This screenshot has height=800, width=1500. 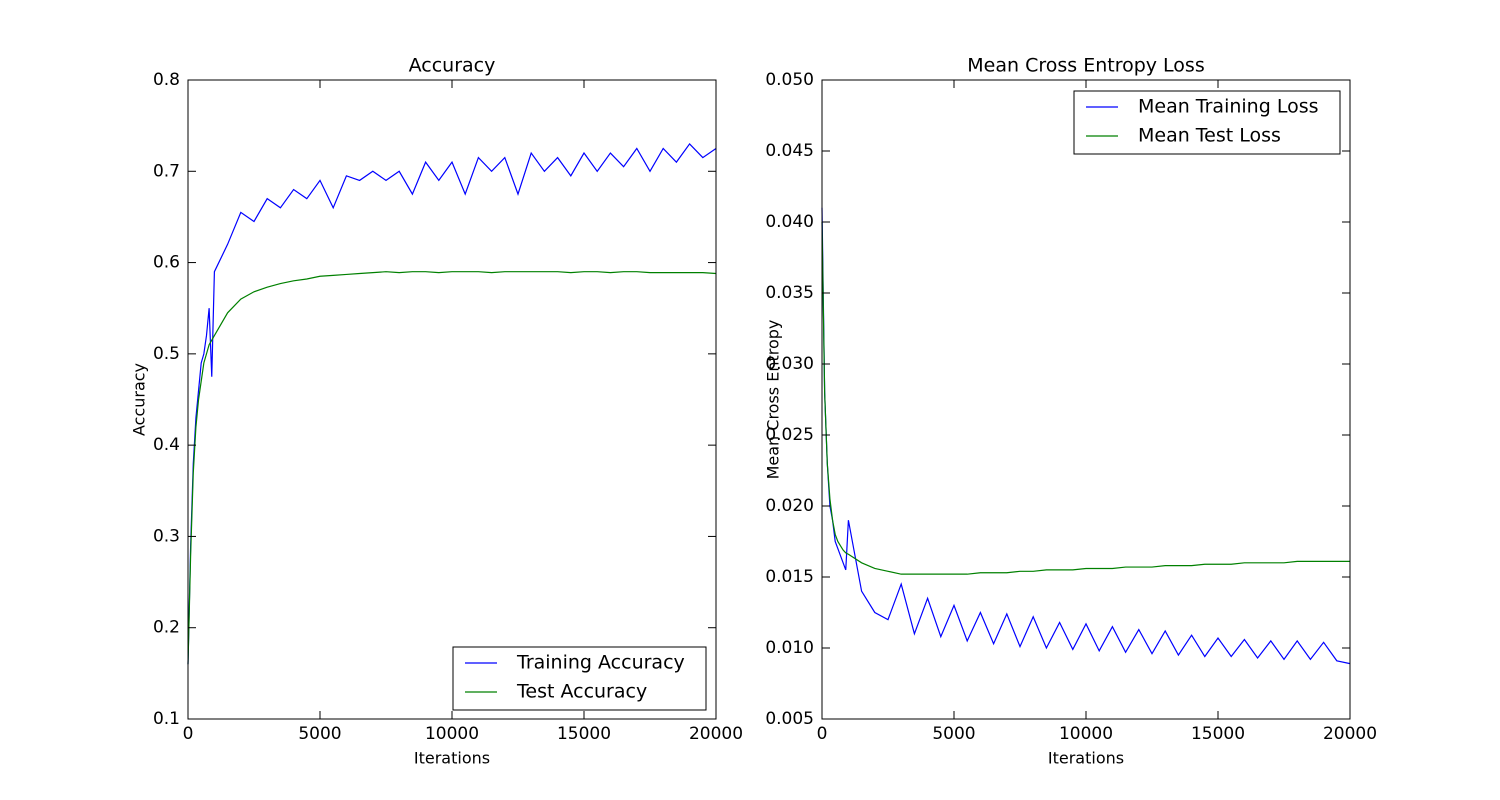 What do you see at coordinates (166, 445) in the screenshot?
I see `y-tick-label: 0.4` at bounding box center [166, 445].